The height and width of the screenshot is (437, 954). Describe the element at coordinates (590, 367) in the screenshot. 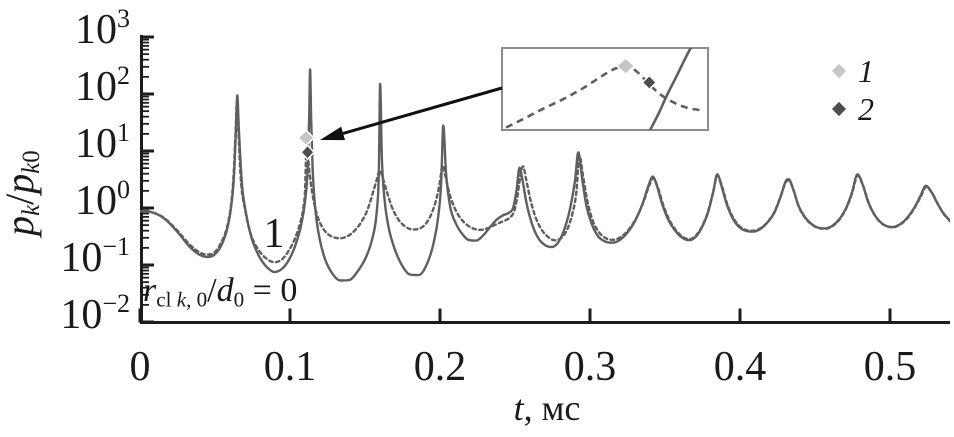

I see `x-tick-label: 0.3` at that location.